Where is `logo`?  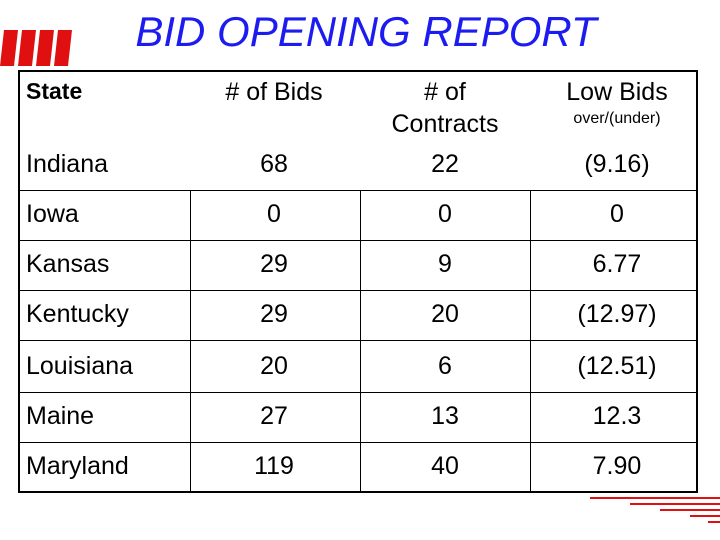
logo is located at coordinates (36, 48).